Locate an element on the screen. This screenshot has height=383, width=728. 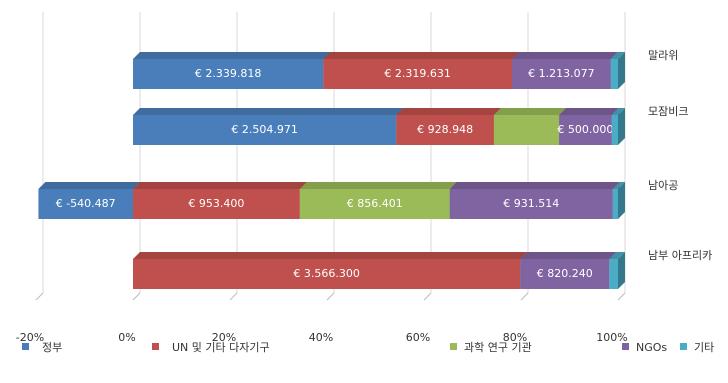
value-label: € 931.514 is located at coordinates (531, 203).